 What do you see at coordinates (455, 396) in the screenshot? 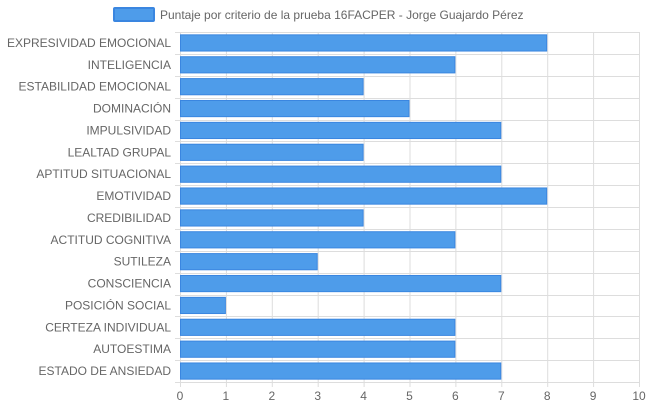
I see `x-tick-label: 6` at bounding box center [455, 396].